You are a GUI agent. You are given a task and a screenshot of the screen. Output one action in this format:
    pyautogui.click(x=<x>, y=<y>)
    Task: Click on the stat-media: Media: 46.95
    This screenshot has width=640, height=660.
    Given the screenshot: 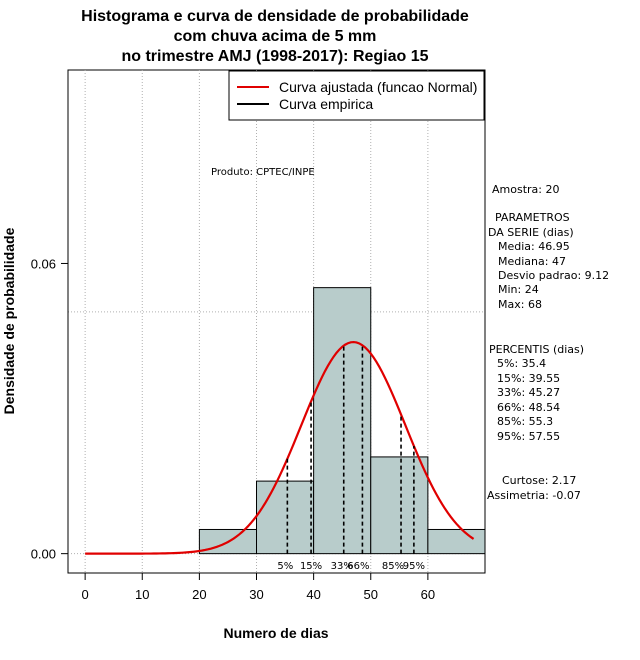 What is the action you would take?
    pyautogui.click(x=534, y=246)
    